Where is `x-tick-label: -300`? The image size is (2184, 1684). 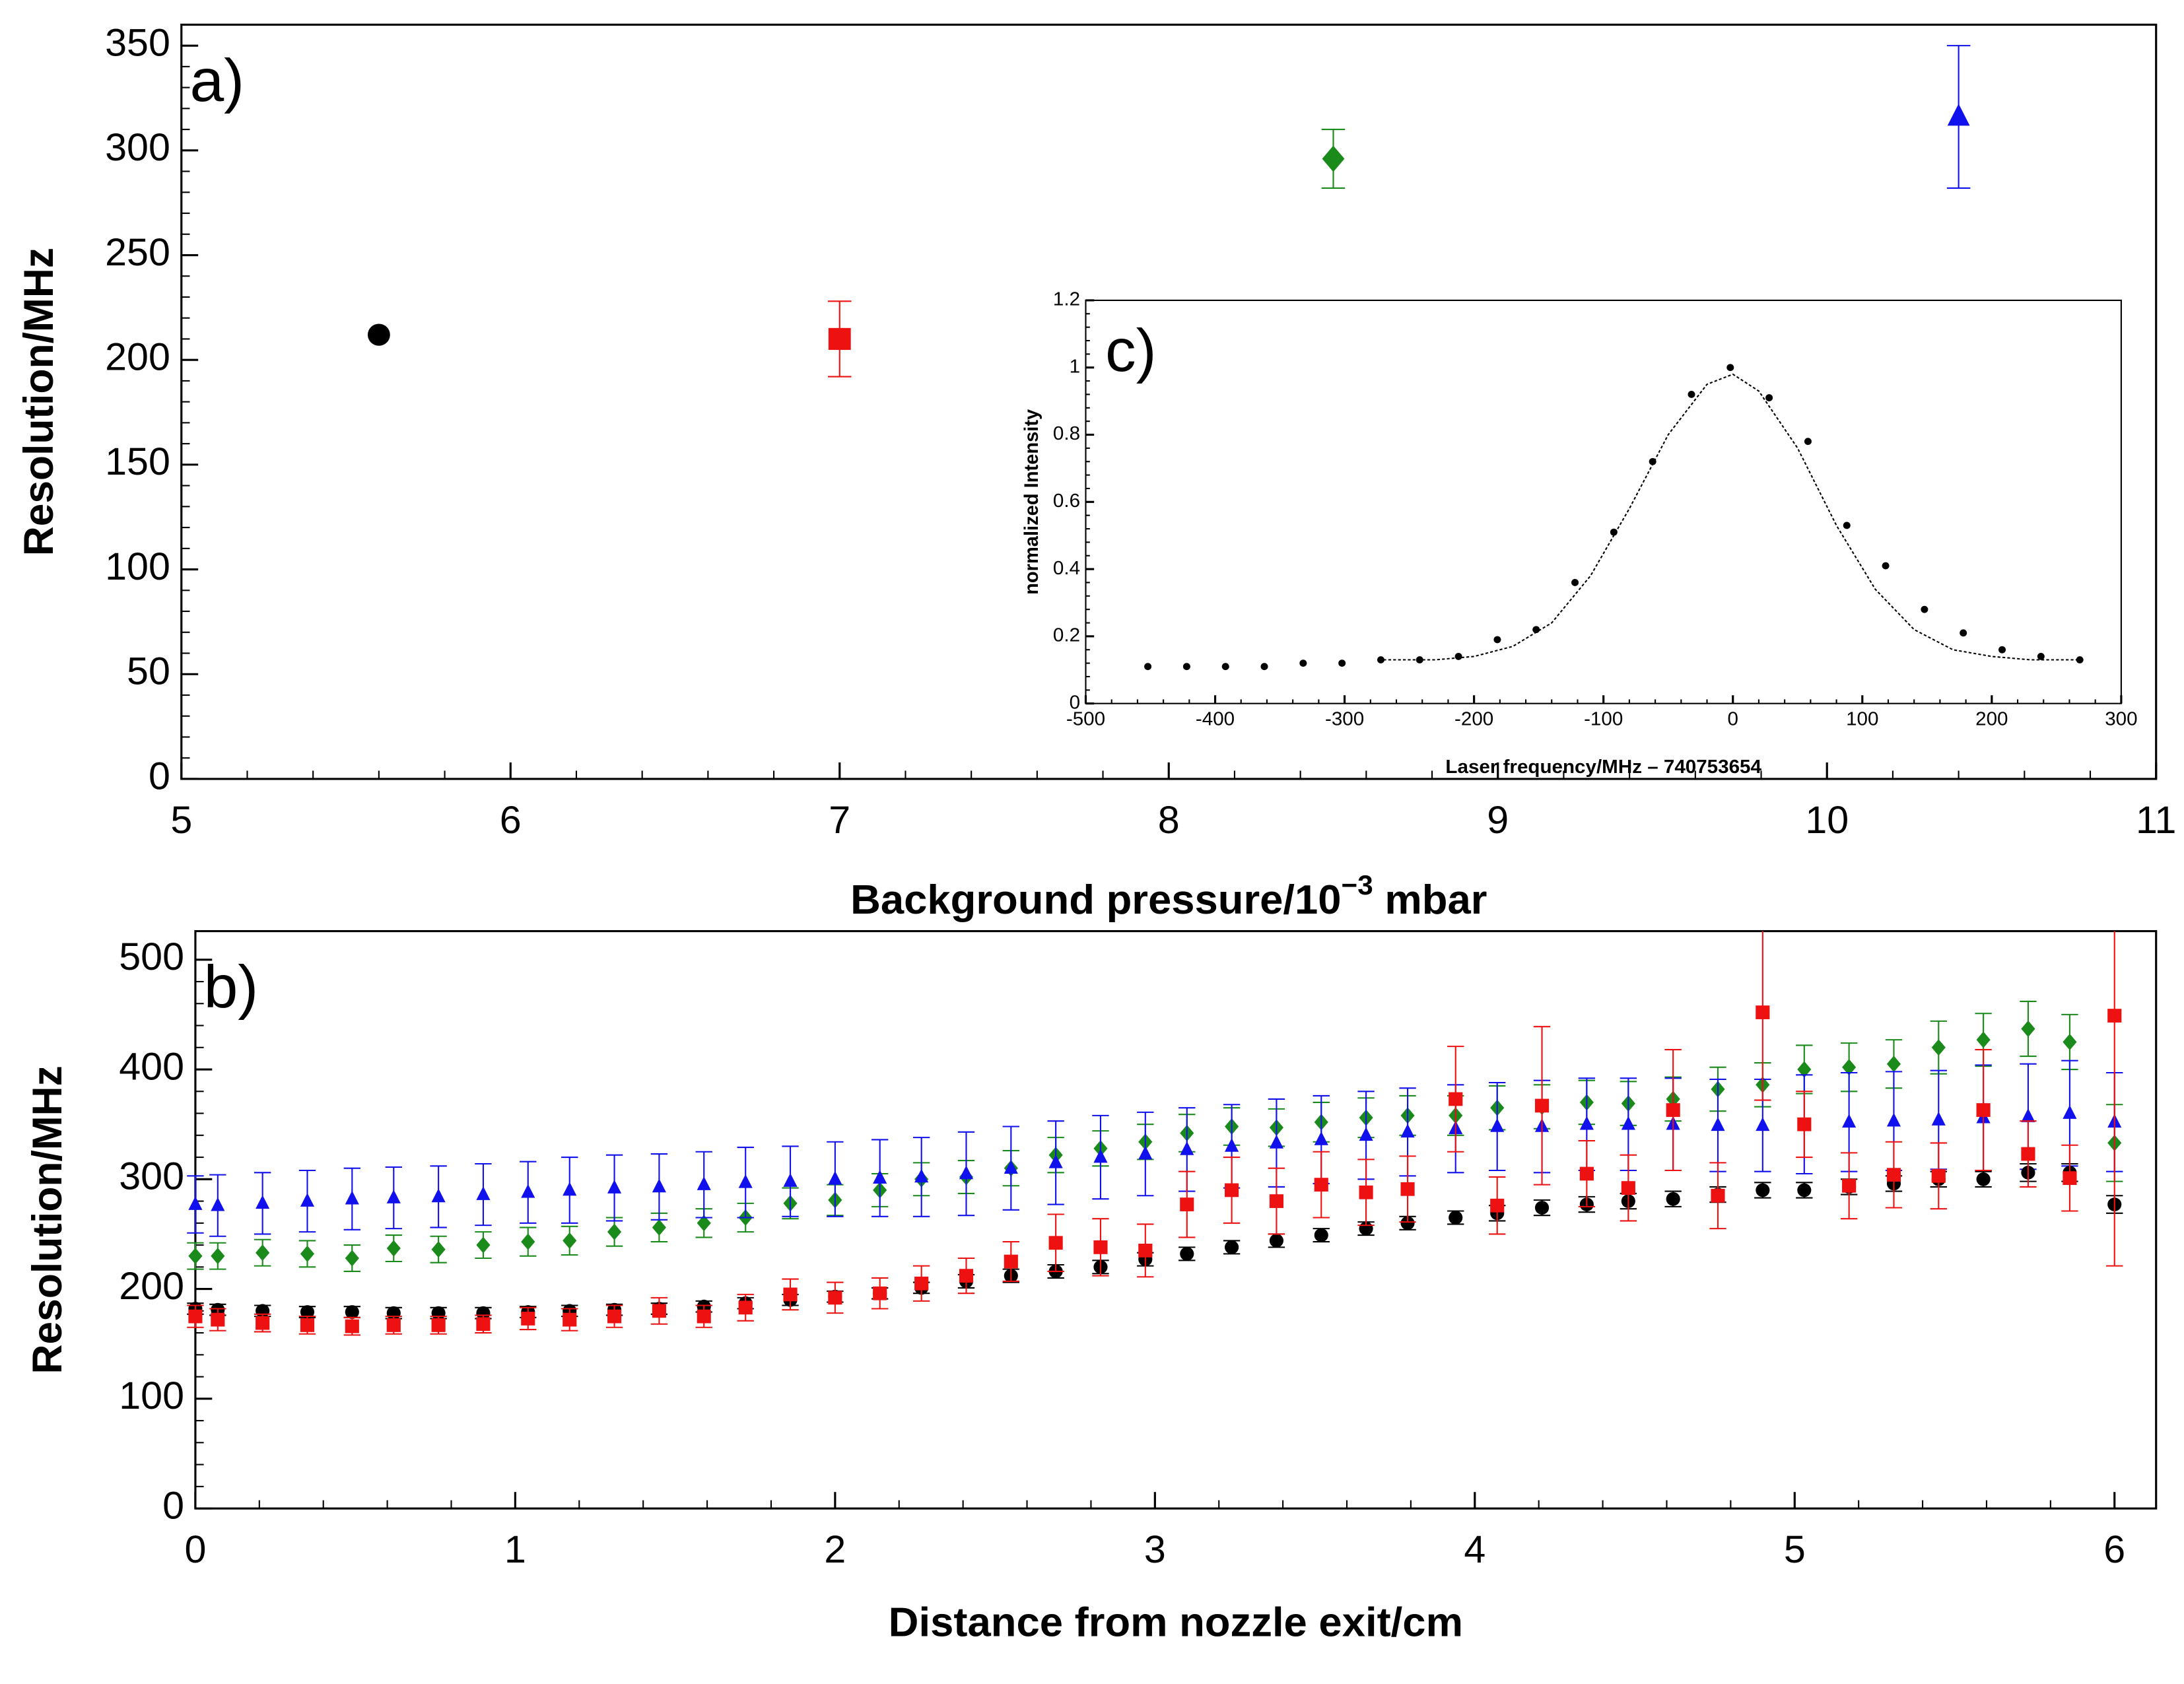 x-tick-label: -300 is located at coordinates (1344, 719).